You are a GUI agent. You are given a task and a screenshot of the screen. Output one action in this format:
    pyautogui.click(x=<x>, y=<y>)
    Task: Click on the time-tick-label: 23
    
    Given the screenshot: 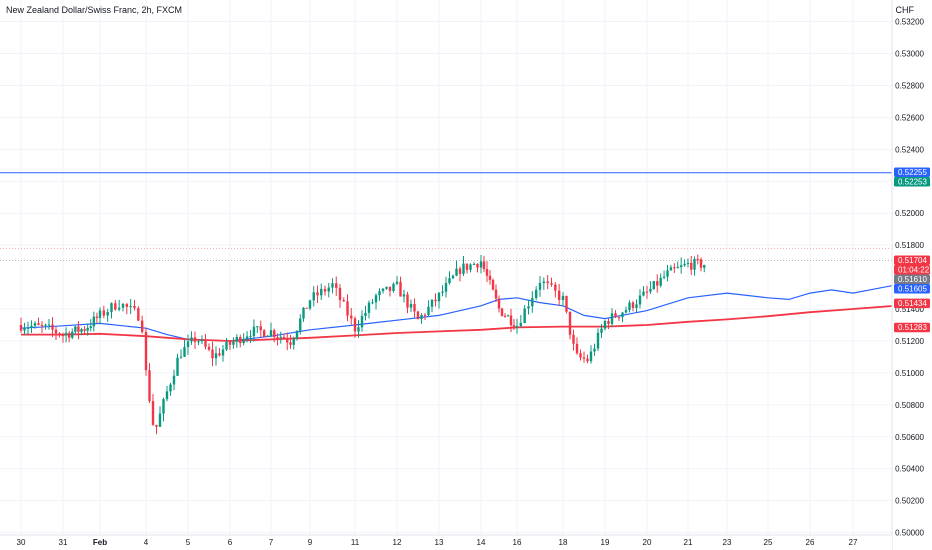 What is the action you would take?
    pyautogui.click(x=727, y=542)
    